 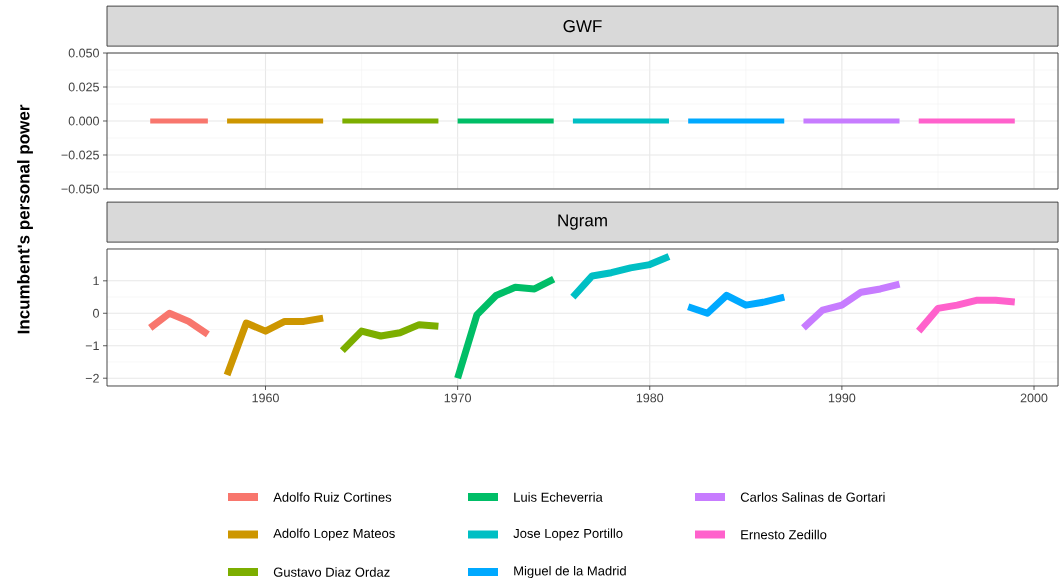 I want to click on y-tick-label: 1, so click(x=96, y=281).